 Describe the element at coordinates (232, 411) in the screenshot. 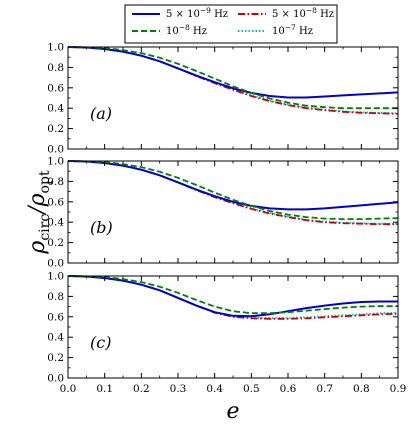

I see `x-axis-label: e` at that location.